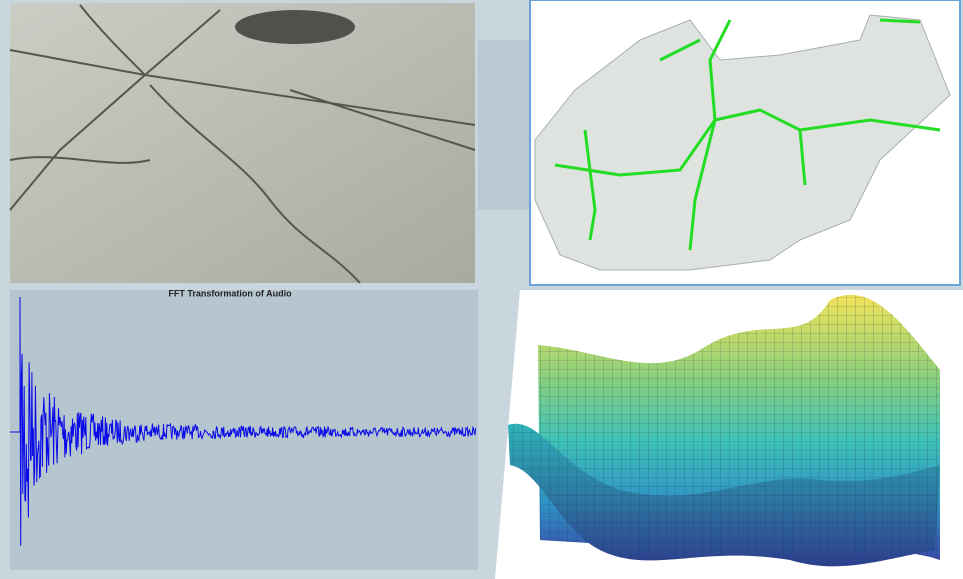 The width and height of the screenshot is (963, 579). Describe the element at coordinates (508, 125) in the screenshot. I see `background-panel` at that location.